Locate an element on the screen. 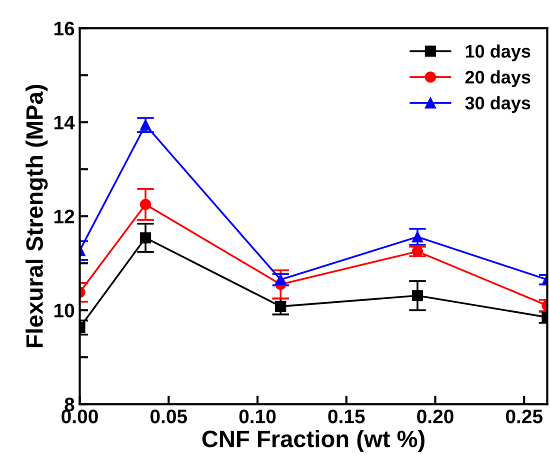 The height and width of the screenshot is (470, 550). y-tick-label: 10 is located at coordinates (64, 311).